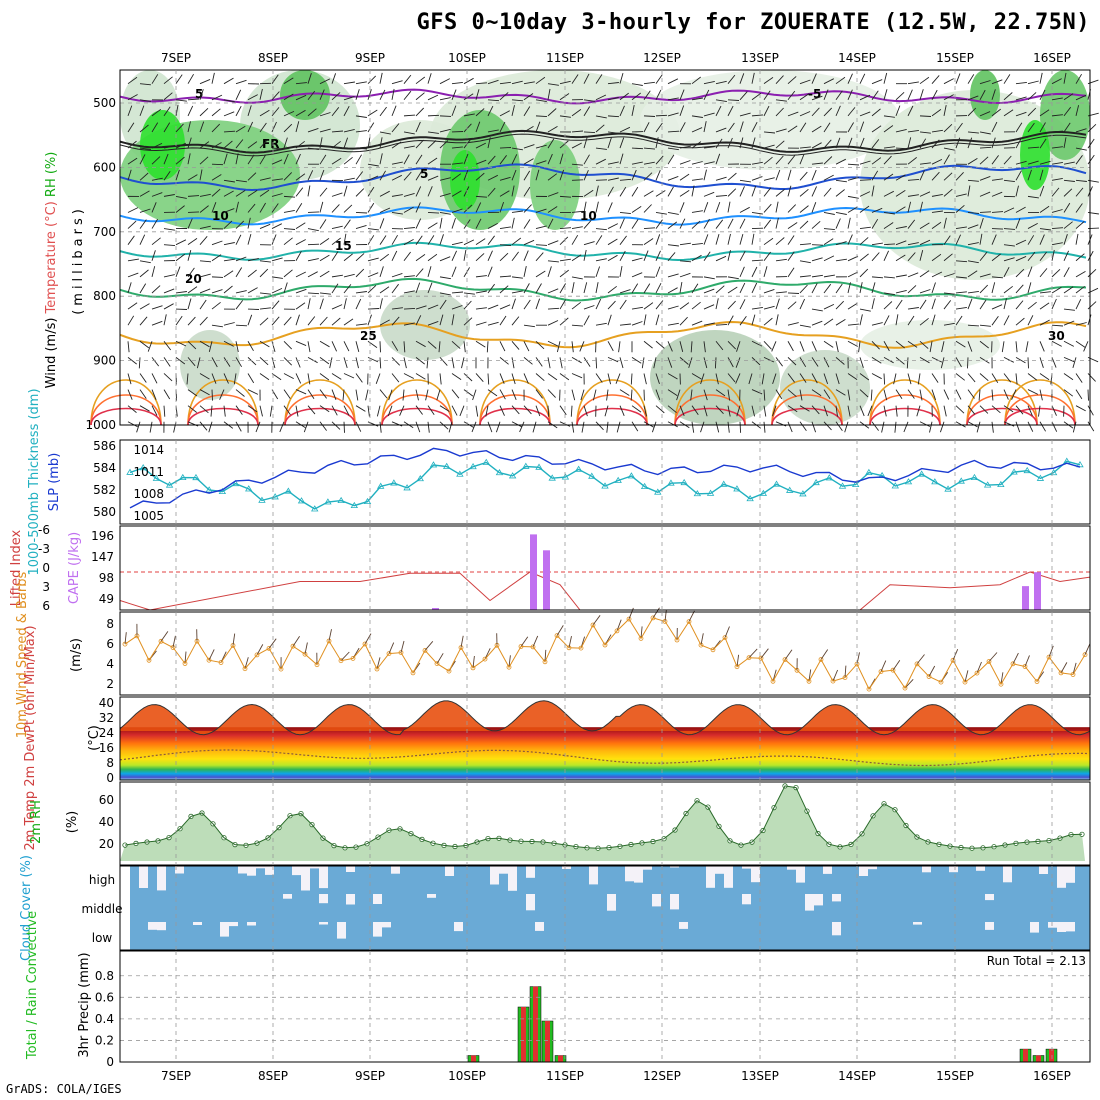  Describe the element at coordinates (702, 639) in the screenshot. I see `wind-barb-10m` at that location.